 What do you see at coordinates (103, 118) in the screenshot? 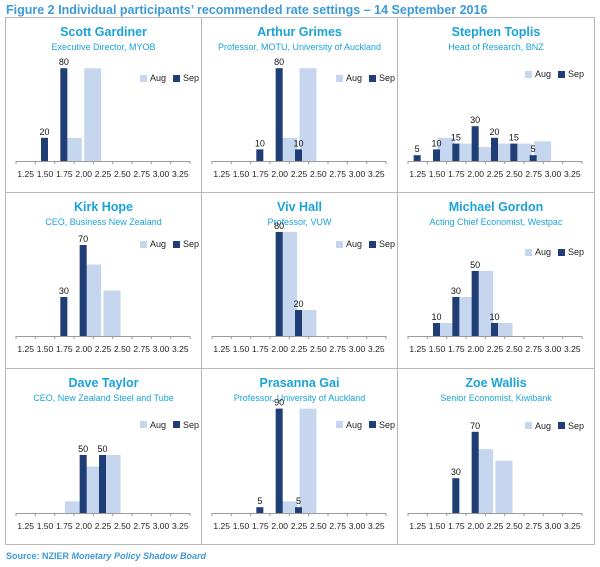
I see `bar-chart: 20 80 1.25 1.50 1.75 2.00 2.25 2.50 2.75 3.00 3.25` at bounding box center [103, 118].